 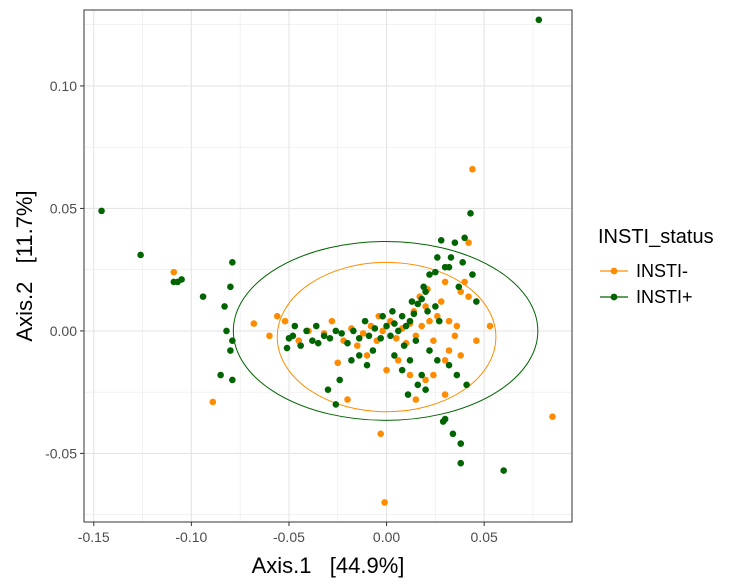 I want to click on x-tick-label: -0.10, so click(x=191, y=537).